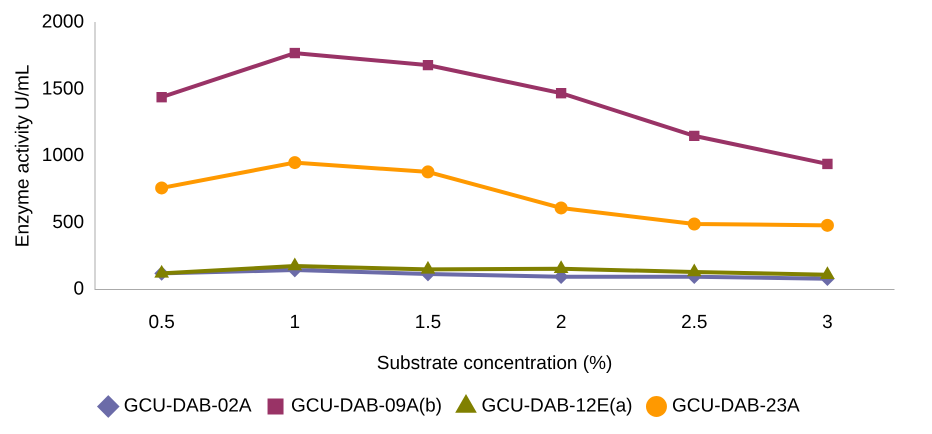  Describe the element at coordinates (161, 323) in the screenshot. I see `x-tick-label: 0.5` at that location.